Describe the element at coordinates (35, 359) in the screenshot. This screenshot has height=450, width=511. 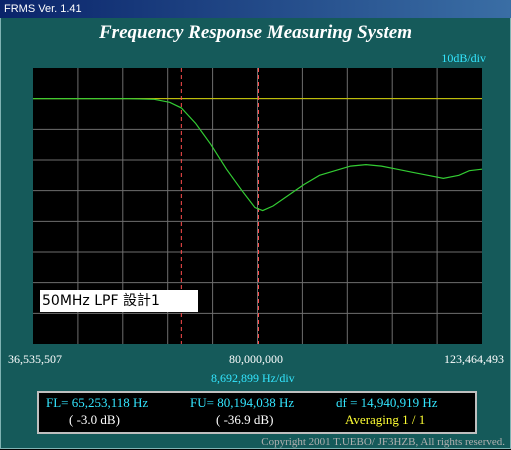
I see `x-min-label: 36,535,507` at that location.